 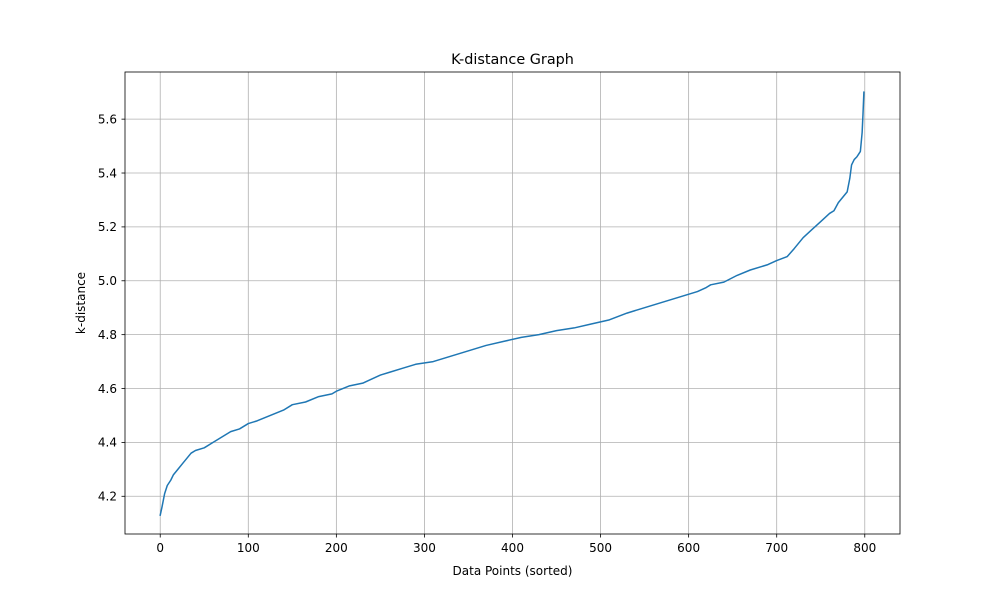 What do you see at coordinates (776, 548) in the screenshot?
I see `x-tick-label: 700` at bounding box center [776, 548].